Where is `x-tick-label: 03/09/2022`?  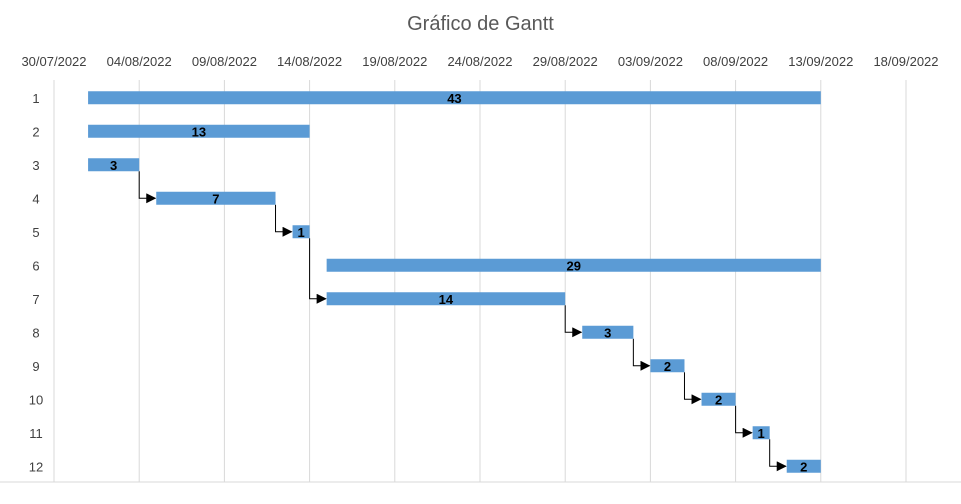
x-tick-label: 03/09/2022 is located at coordinates (650, 61).